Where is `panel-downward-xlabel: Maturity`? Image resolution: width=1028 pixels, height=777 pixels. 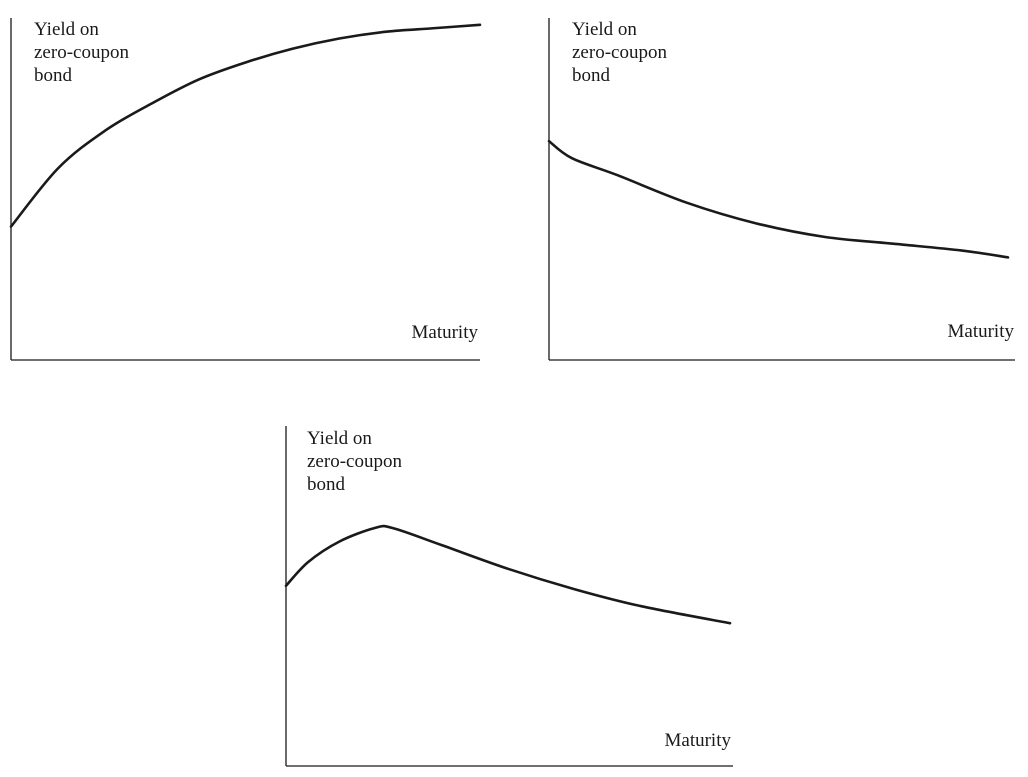 panel-downward-xlabel: Maturity is located at coordinates (981, 331).